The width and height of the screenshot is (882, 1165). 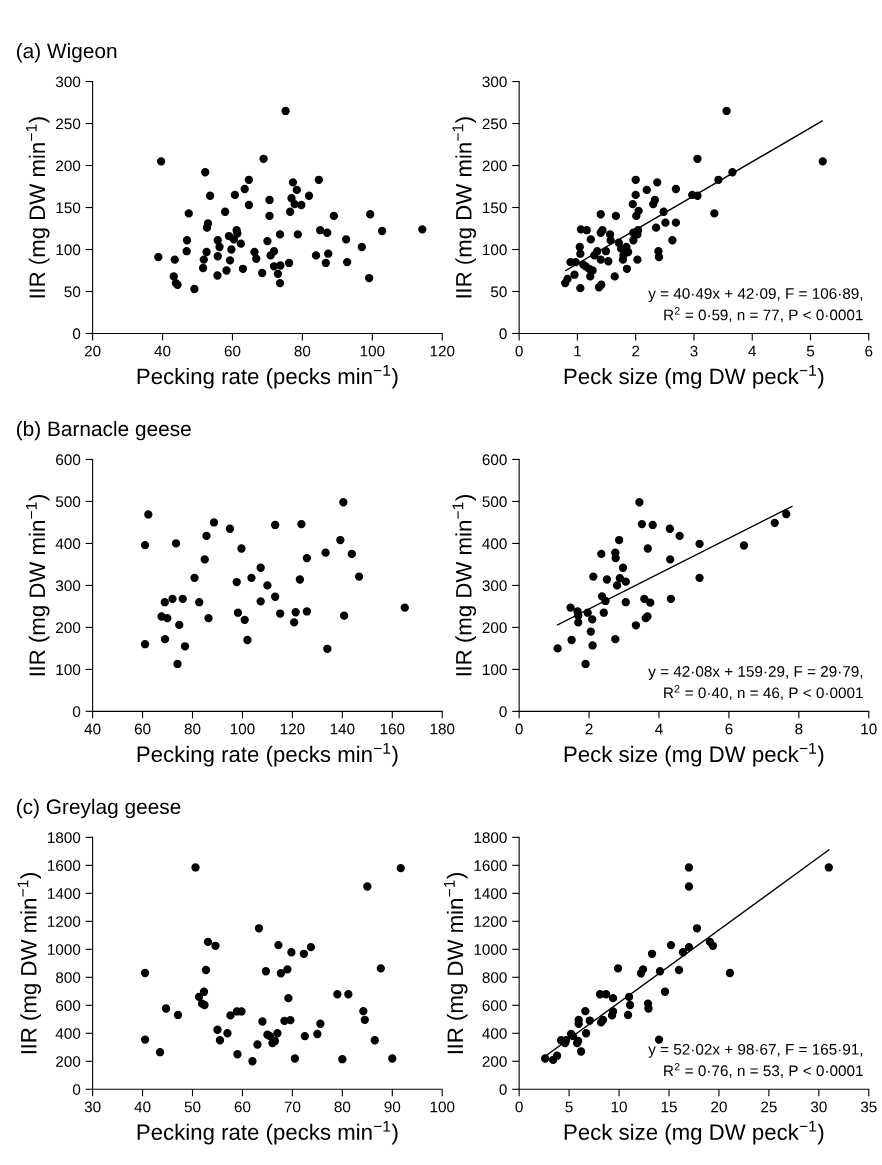 I want to click on x-tick-label: 35, so click(x=868, y=1107).